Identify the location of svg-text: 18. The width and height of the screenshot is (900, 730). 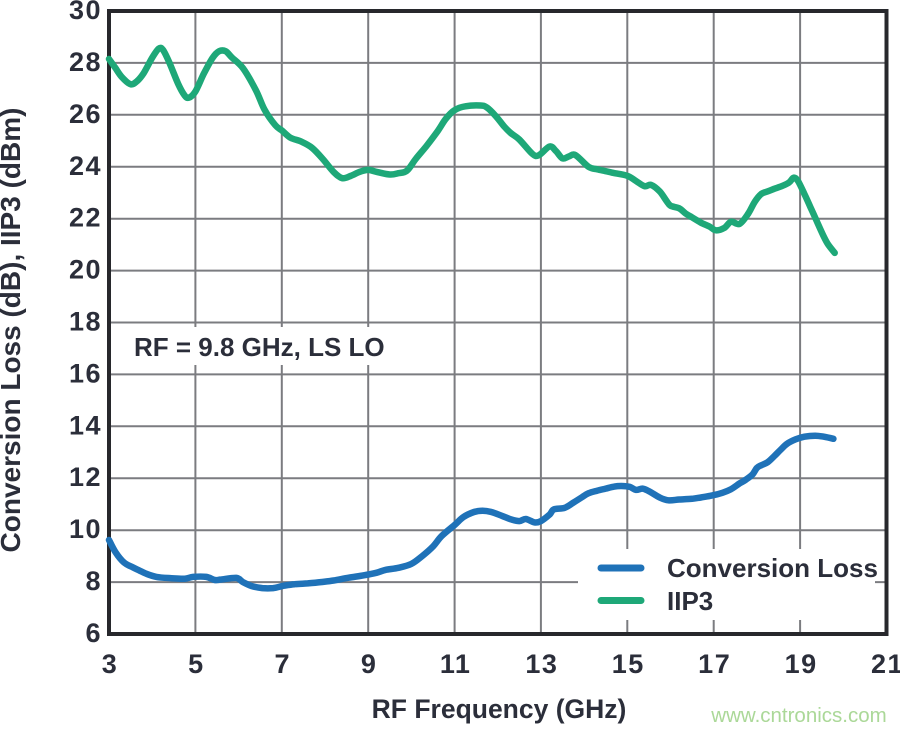
(85, 322).